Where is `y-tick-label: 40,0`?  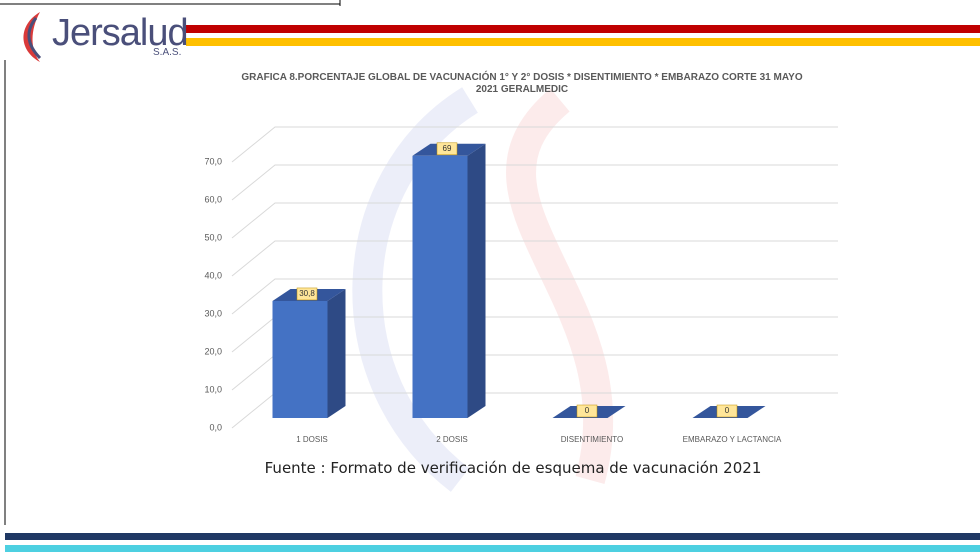
y-tick-label: 40,0 is located at coordinates (213, 275).